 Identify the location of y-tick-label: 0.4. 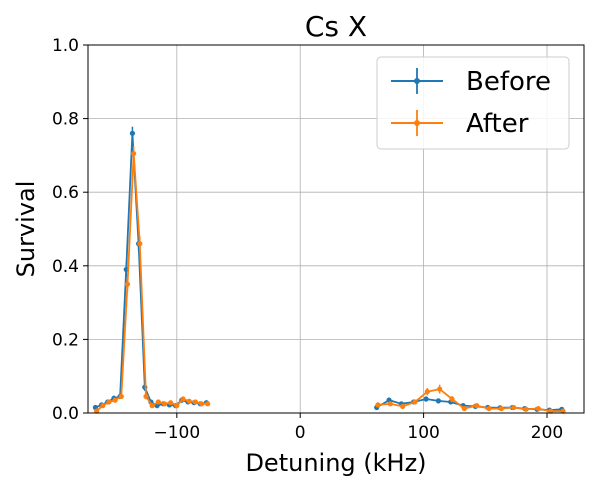
(65, 267).